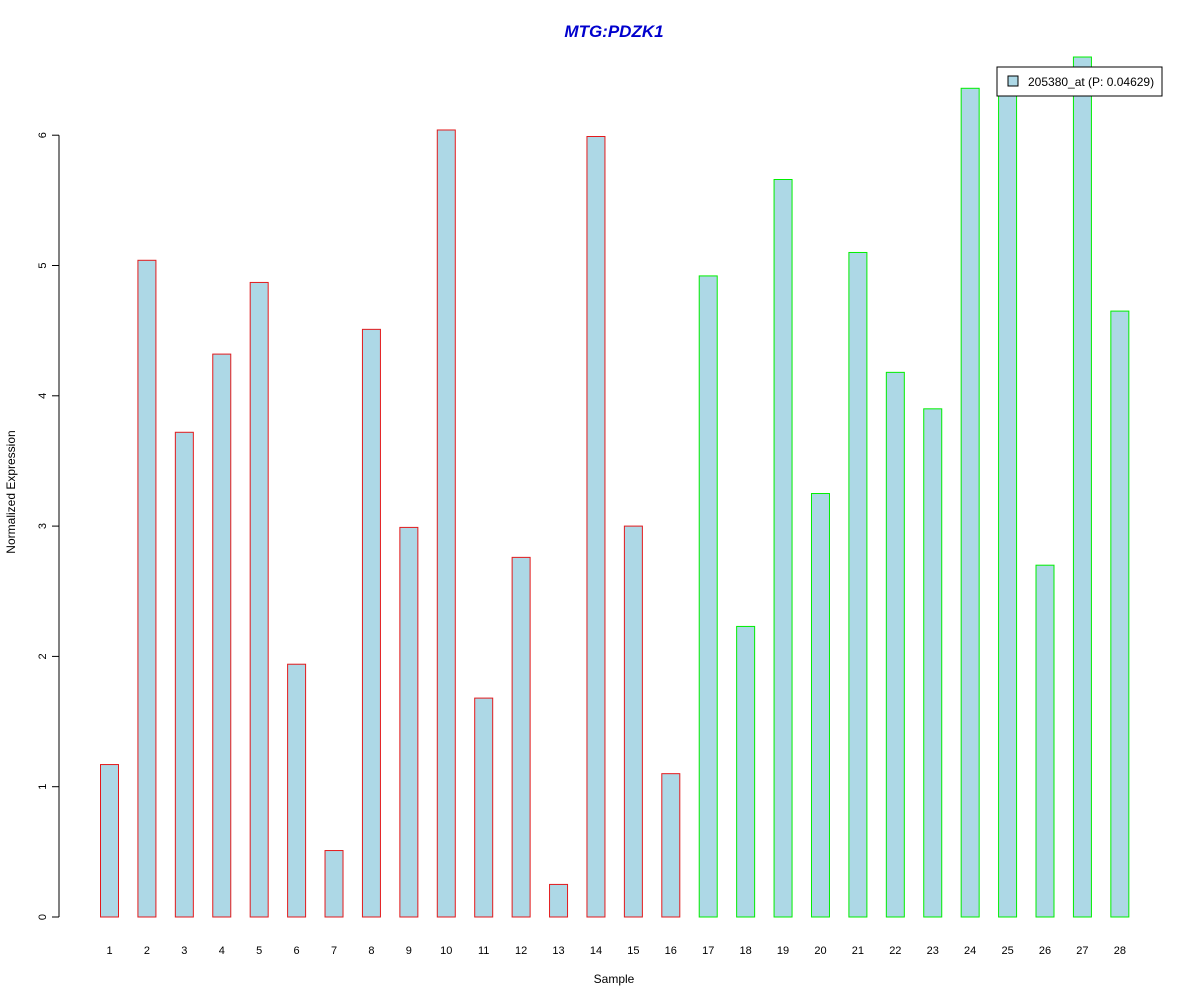  I want to click on y-tick-label: 2, so click(43, 656).